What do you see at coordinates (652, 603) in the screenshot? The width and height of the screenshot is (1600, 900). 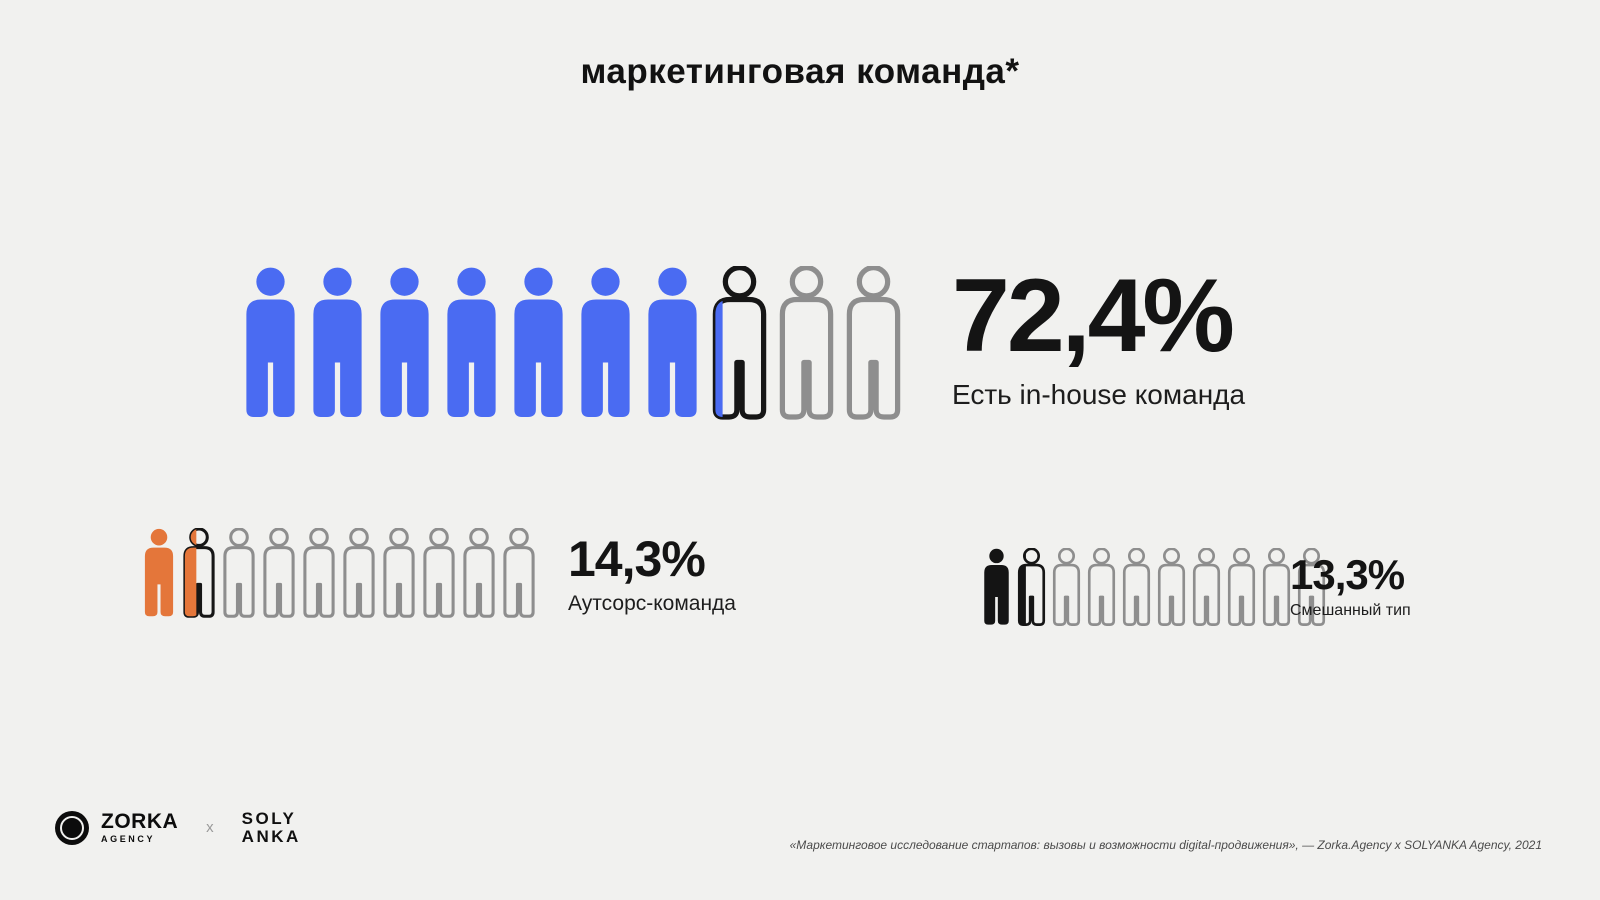 I see `outsource-label: Аутсорс-команда` at bounding box center [652, 603].